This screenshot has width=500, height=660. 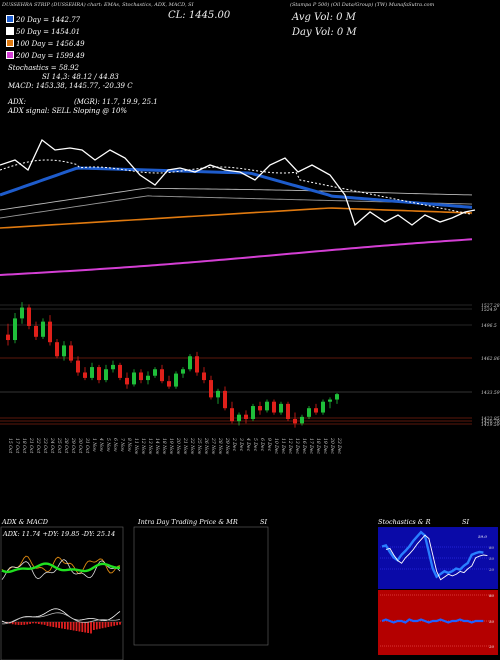 I want to click on swatch-50-day, so click(x=10, y=31).